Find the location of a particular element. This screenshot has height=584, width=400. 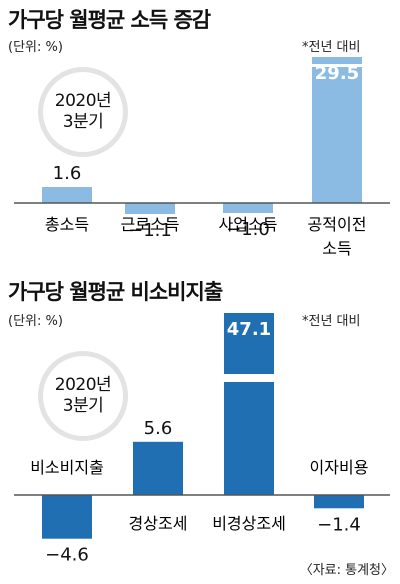

value-label-1: 5.6 is located at coordinates (158, 428).